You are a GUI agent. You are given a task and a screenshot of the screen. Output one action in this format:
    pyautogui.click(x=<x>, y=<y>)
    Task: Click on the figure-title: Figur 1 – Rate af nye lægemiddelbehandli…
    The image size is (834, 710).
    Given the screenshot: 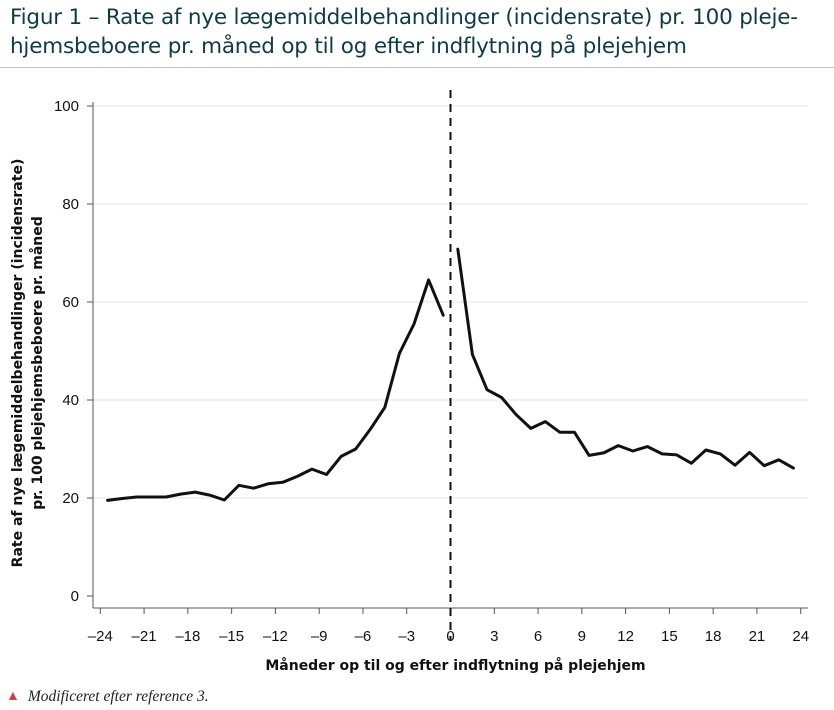 What is the action you would take?
    pyautogui.click(x=404, y=32)
    